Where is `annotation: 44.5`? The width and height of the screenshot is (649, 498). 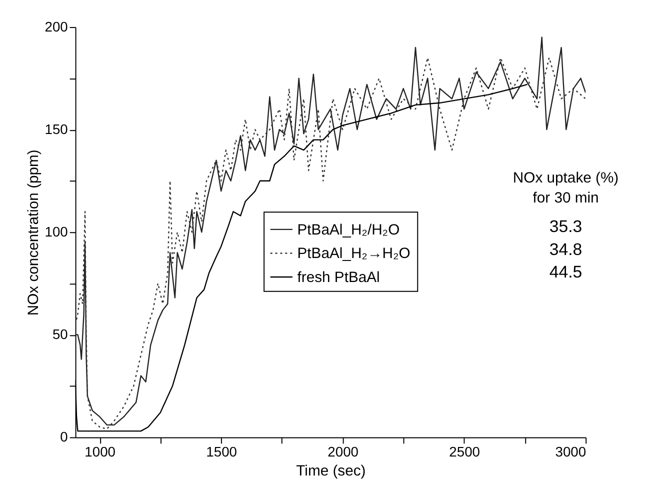
annotation: 44.5 is located at coordinates (565, 272).